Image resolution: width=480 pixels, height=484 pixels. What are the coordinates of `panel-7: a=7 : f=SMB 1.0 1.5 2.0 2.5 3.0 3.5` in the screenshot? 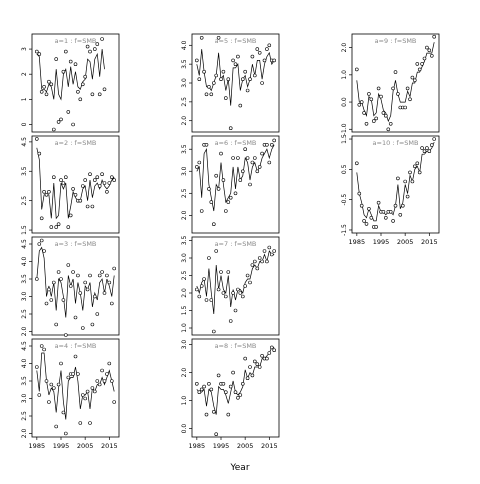 It's located at (230, 286).